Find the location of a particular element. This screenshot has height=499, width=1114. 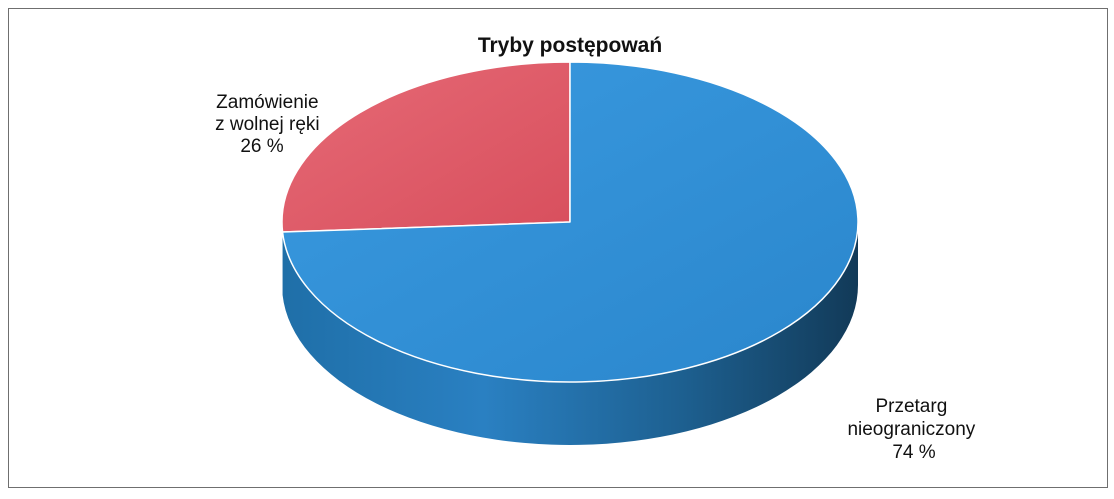

slice-label-zamowienie-line-1: Zamówienie is located at coordinates (267, 102).